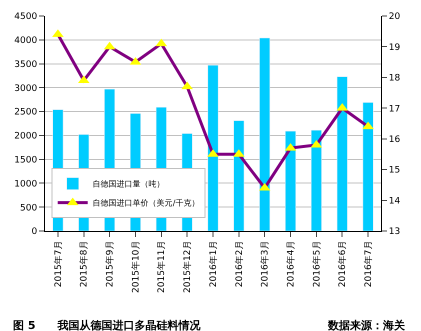  I want to click on y-tick-label: 3000, so click(26, 89).